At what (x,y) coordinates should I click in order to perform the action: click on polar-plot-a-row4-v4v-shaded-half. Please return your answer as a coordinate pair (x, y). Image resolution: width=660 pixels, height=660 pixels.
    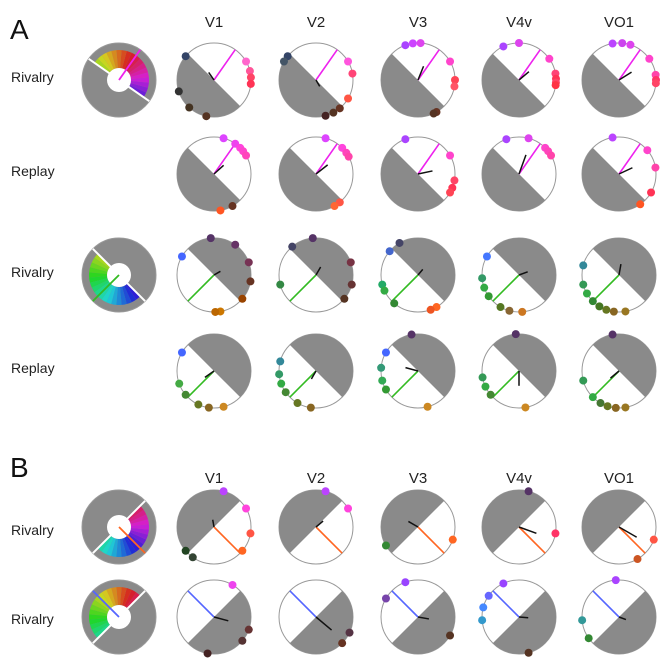
    Looking at the image, I should click on (524, 366).